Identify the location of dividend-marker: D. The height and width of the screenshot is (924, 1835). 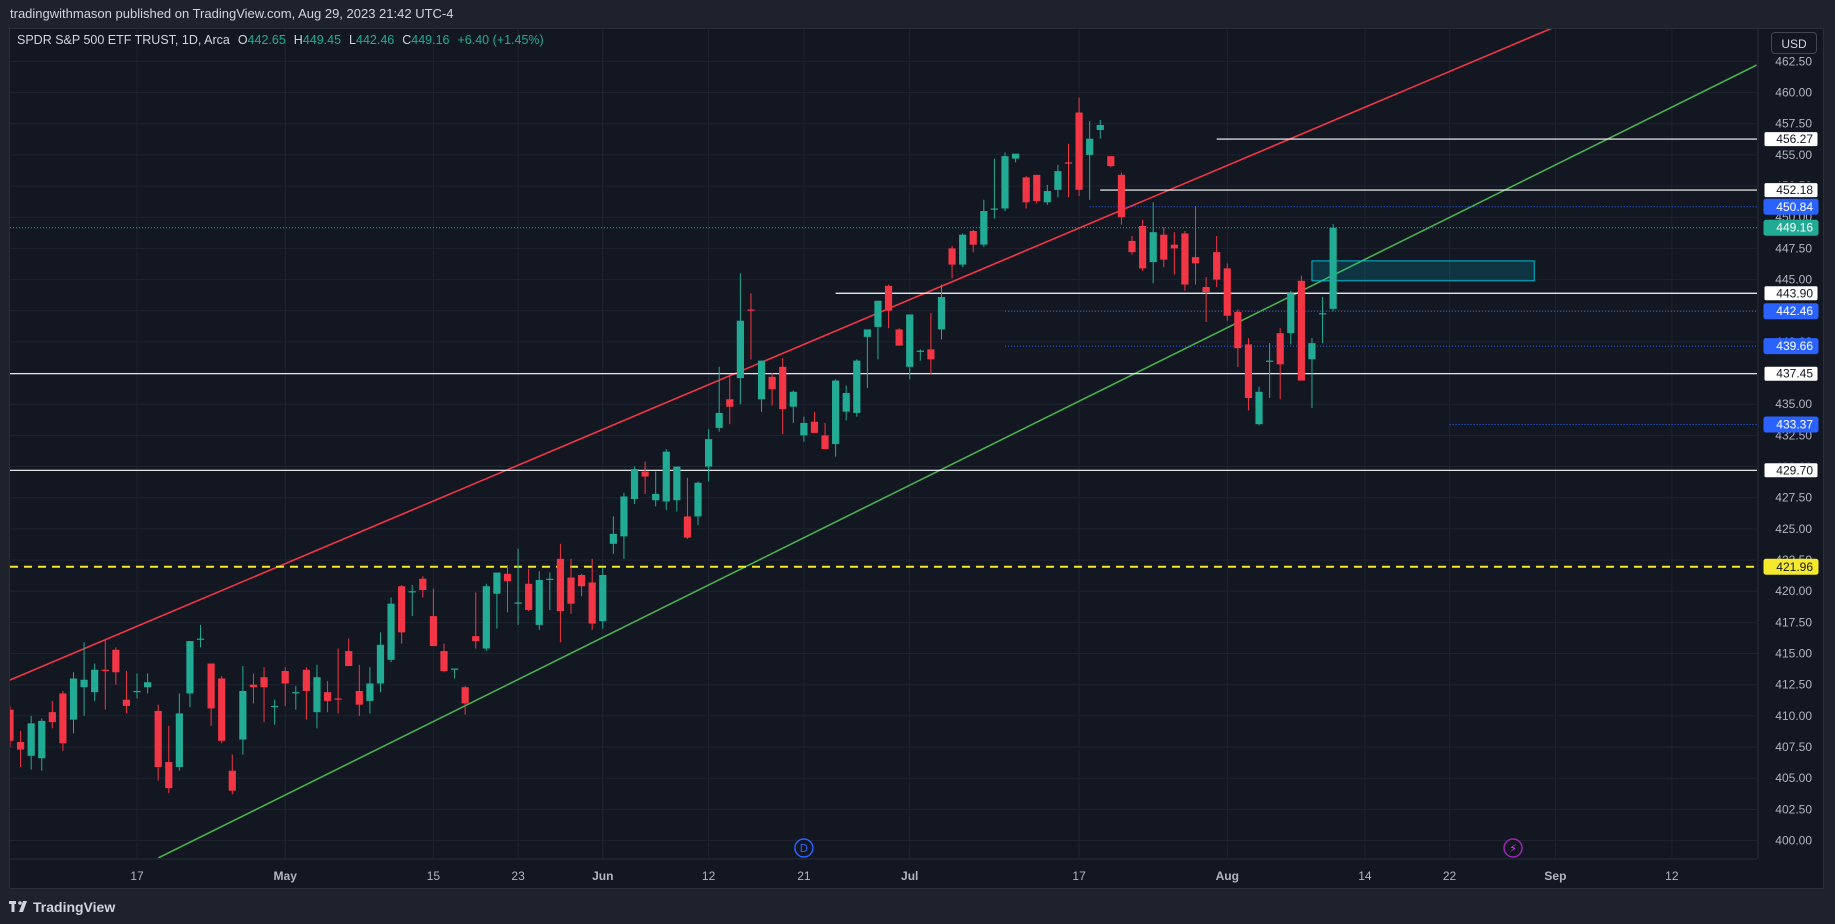
(804, 848).